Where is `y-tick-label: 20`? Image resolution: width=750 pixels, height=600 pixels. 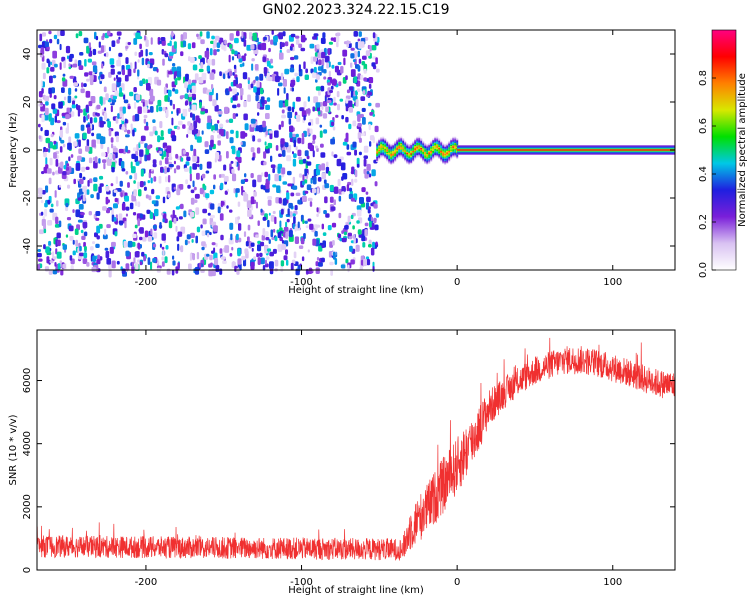
y-tick-label: 20 is located at coordinates (27, 102).